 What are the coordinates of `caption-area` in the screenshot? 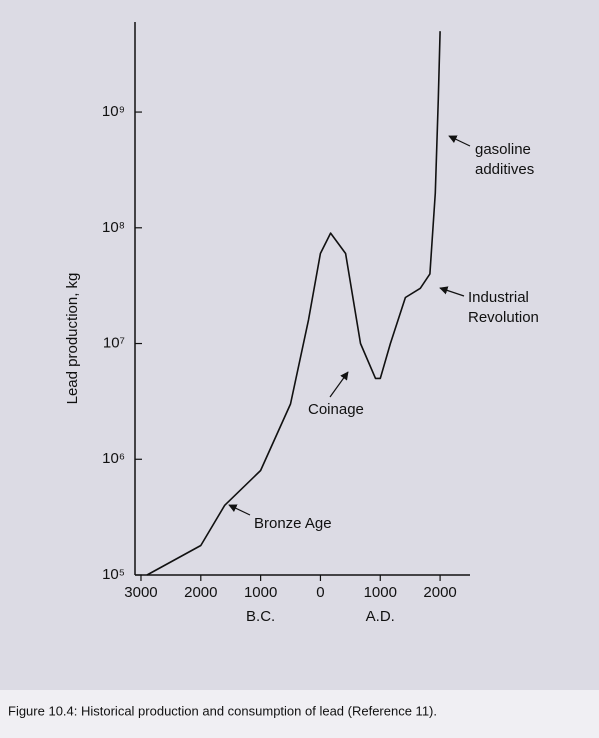 It's located at (299, 714).